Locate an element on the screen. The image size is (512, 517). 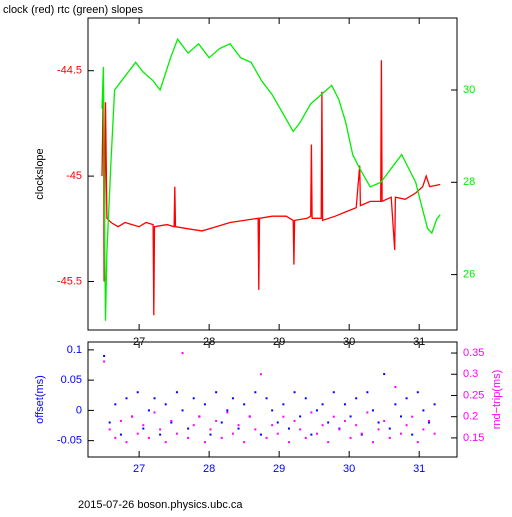
x-tick-label: 29 is located at coordinates (279, 469).